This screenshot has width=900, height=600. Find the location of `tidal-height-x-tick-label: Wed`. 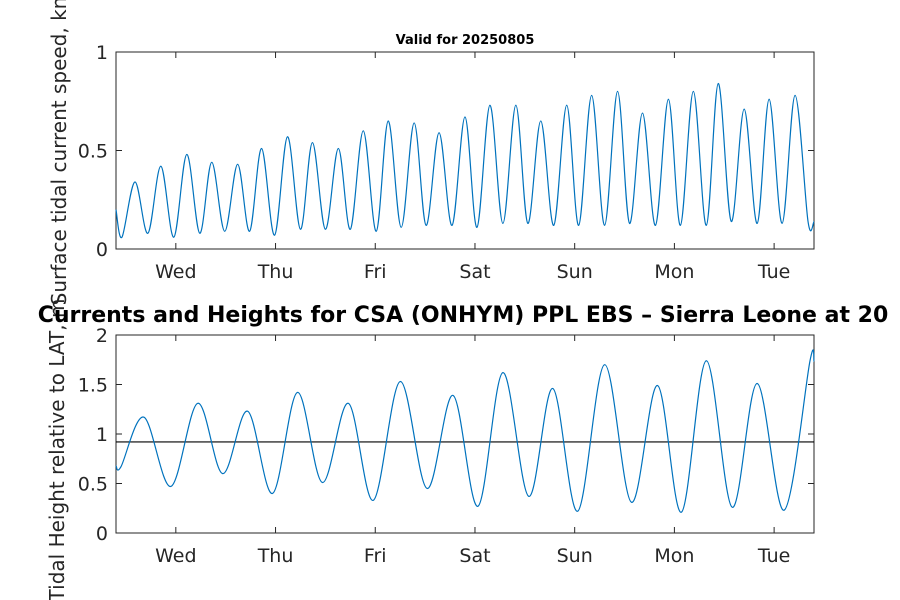

tidal-height-x-tick-label: Wed is located at coordinates (175, 556).